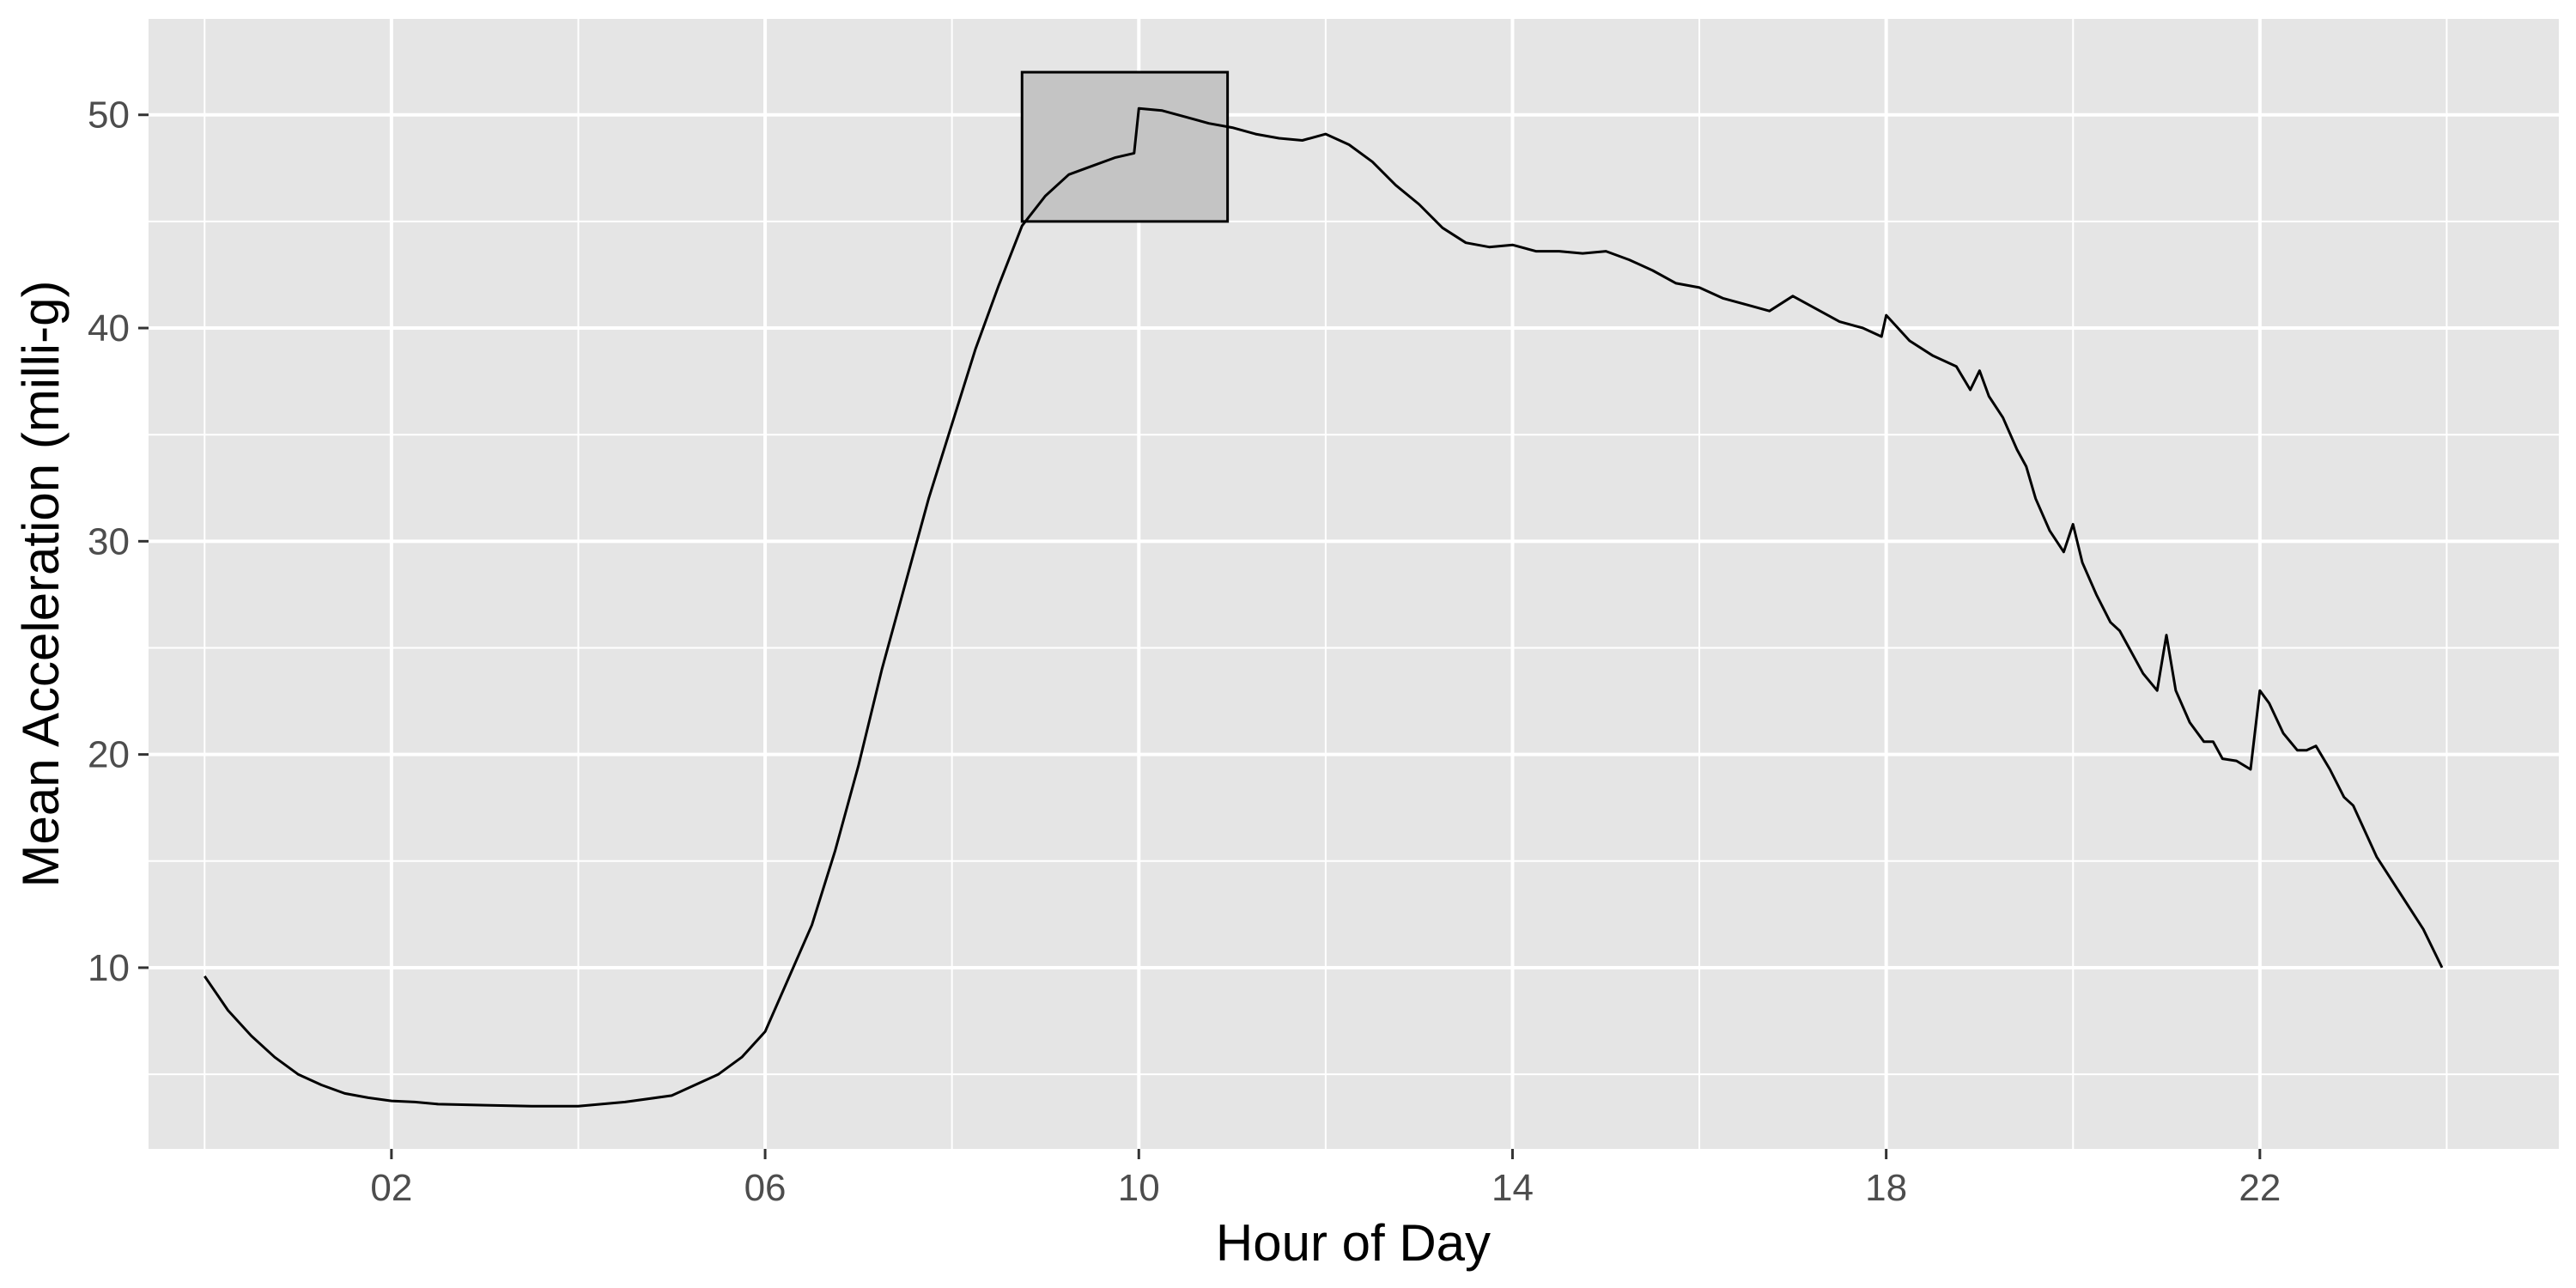 This screenshot has height=1288, width=2576. I want to click on x-tick-label: 06, so click(766, 1188).